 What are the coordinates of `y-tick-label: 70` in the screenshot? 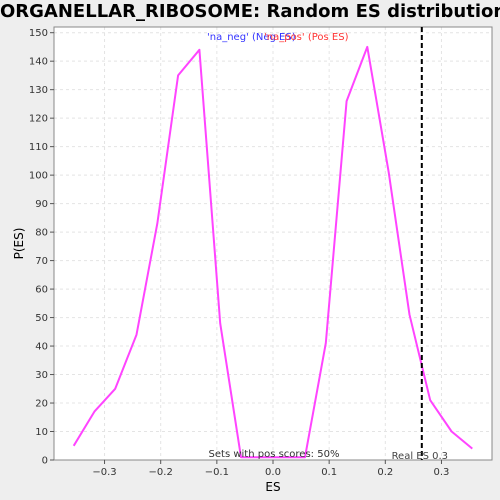 It's located at (41, 261).